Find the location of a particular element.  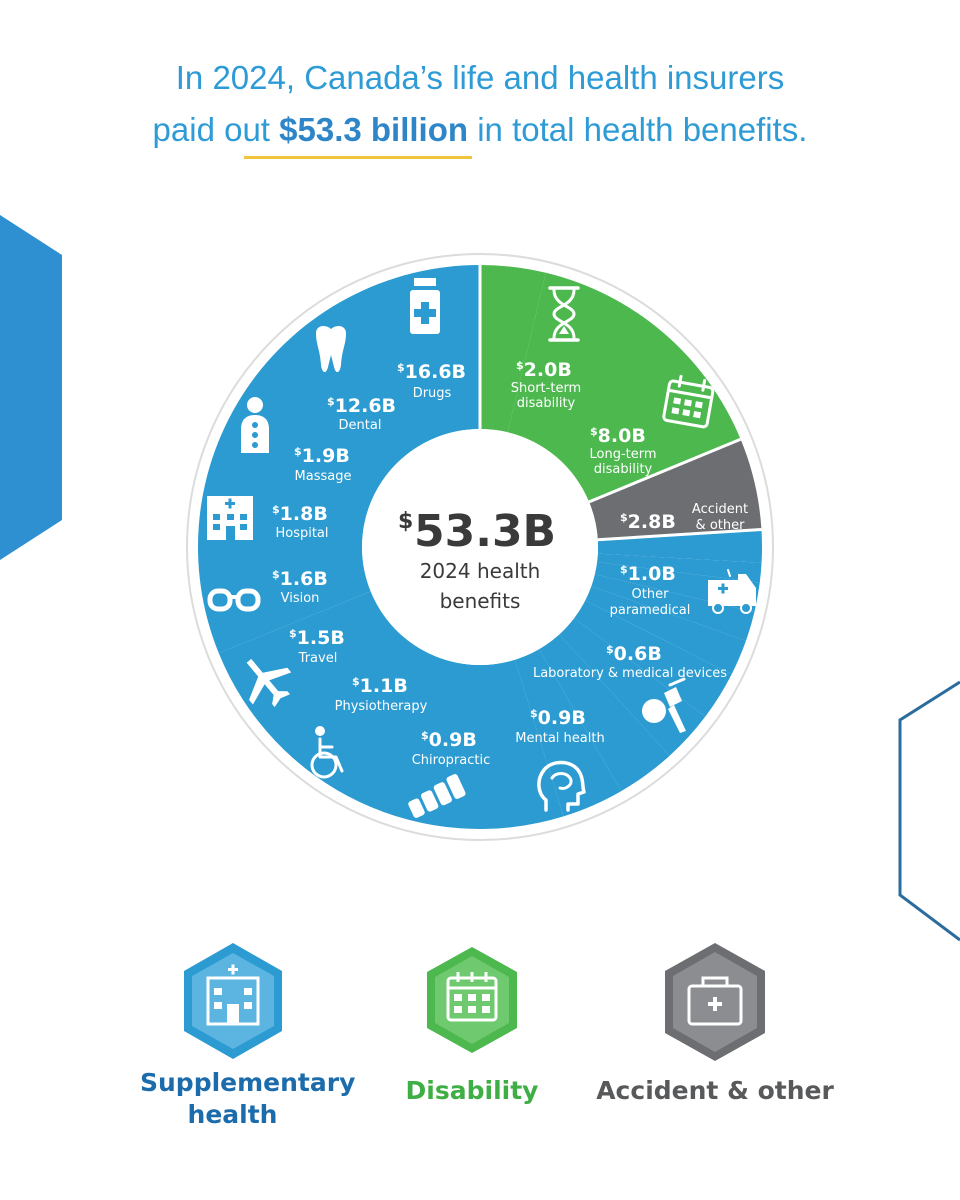

slice-mas is located at coordinates (568, 733).